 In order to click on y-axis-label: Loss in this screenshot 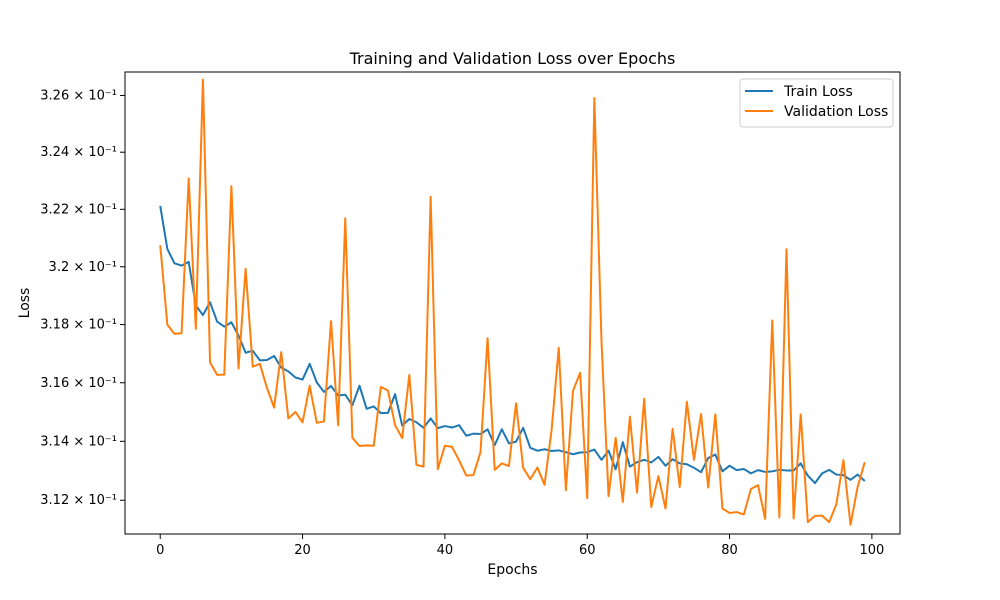, I will do `click(25, 303)`.